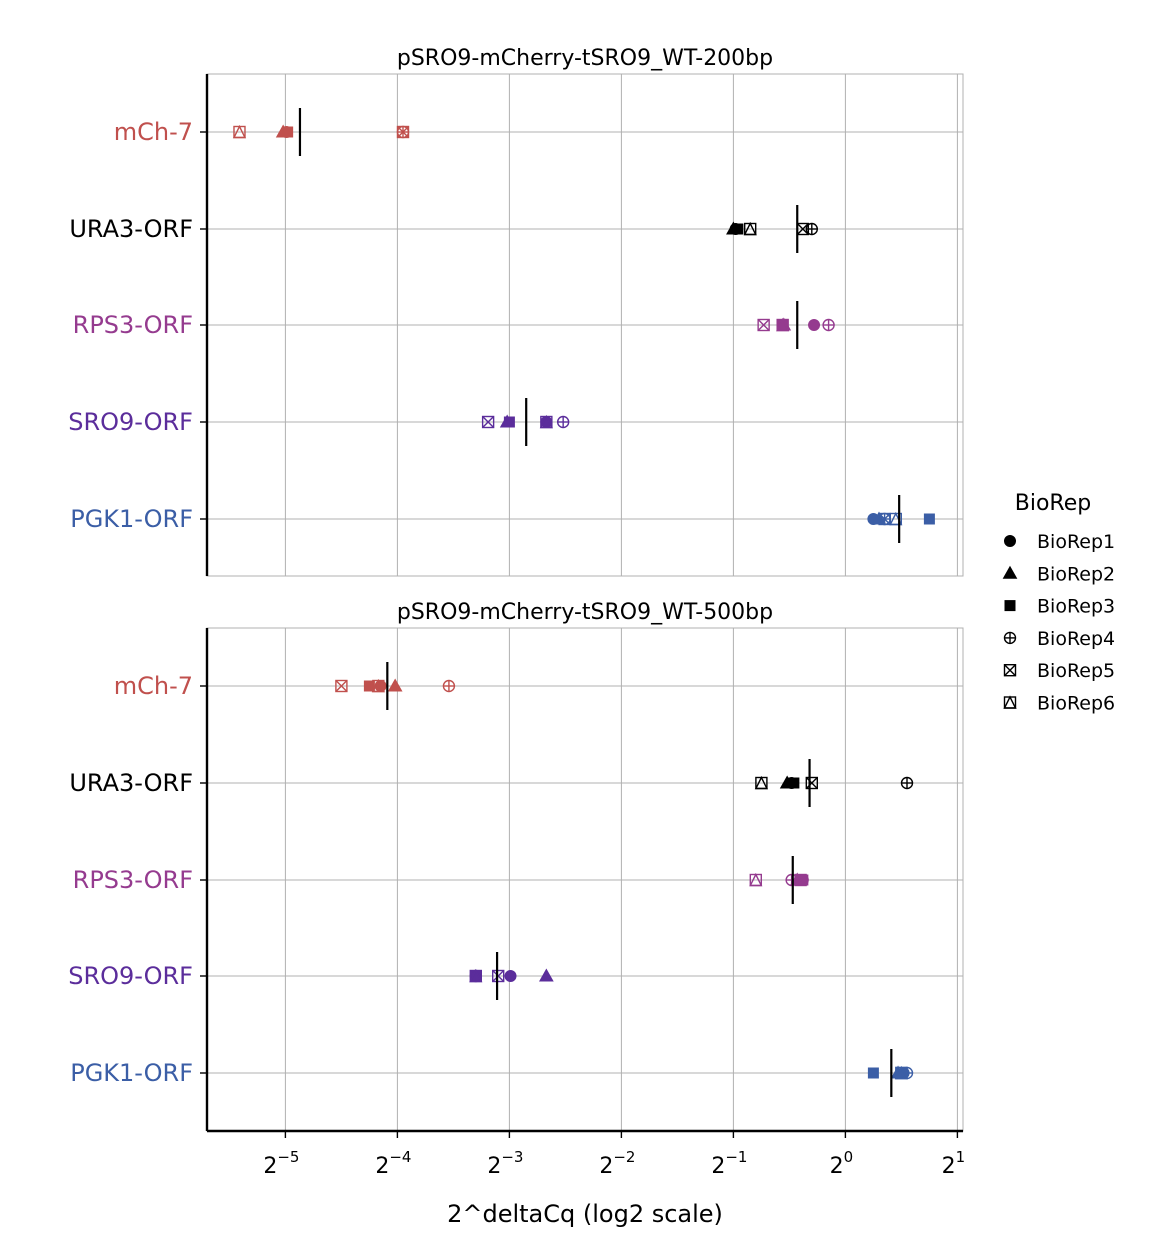  I want to click on legend-title: BioRep, so click(1053, 503).